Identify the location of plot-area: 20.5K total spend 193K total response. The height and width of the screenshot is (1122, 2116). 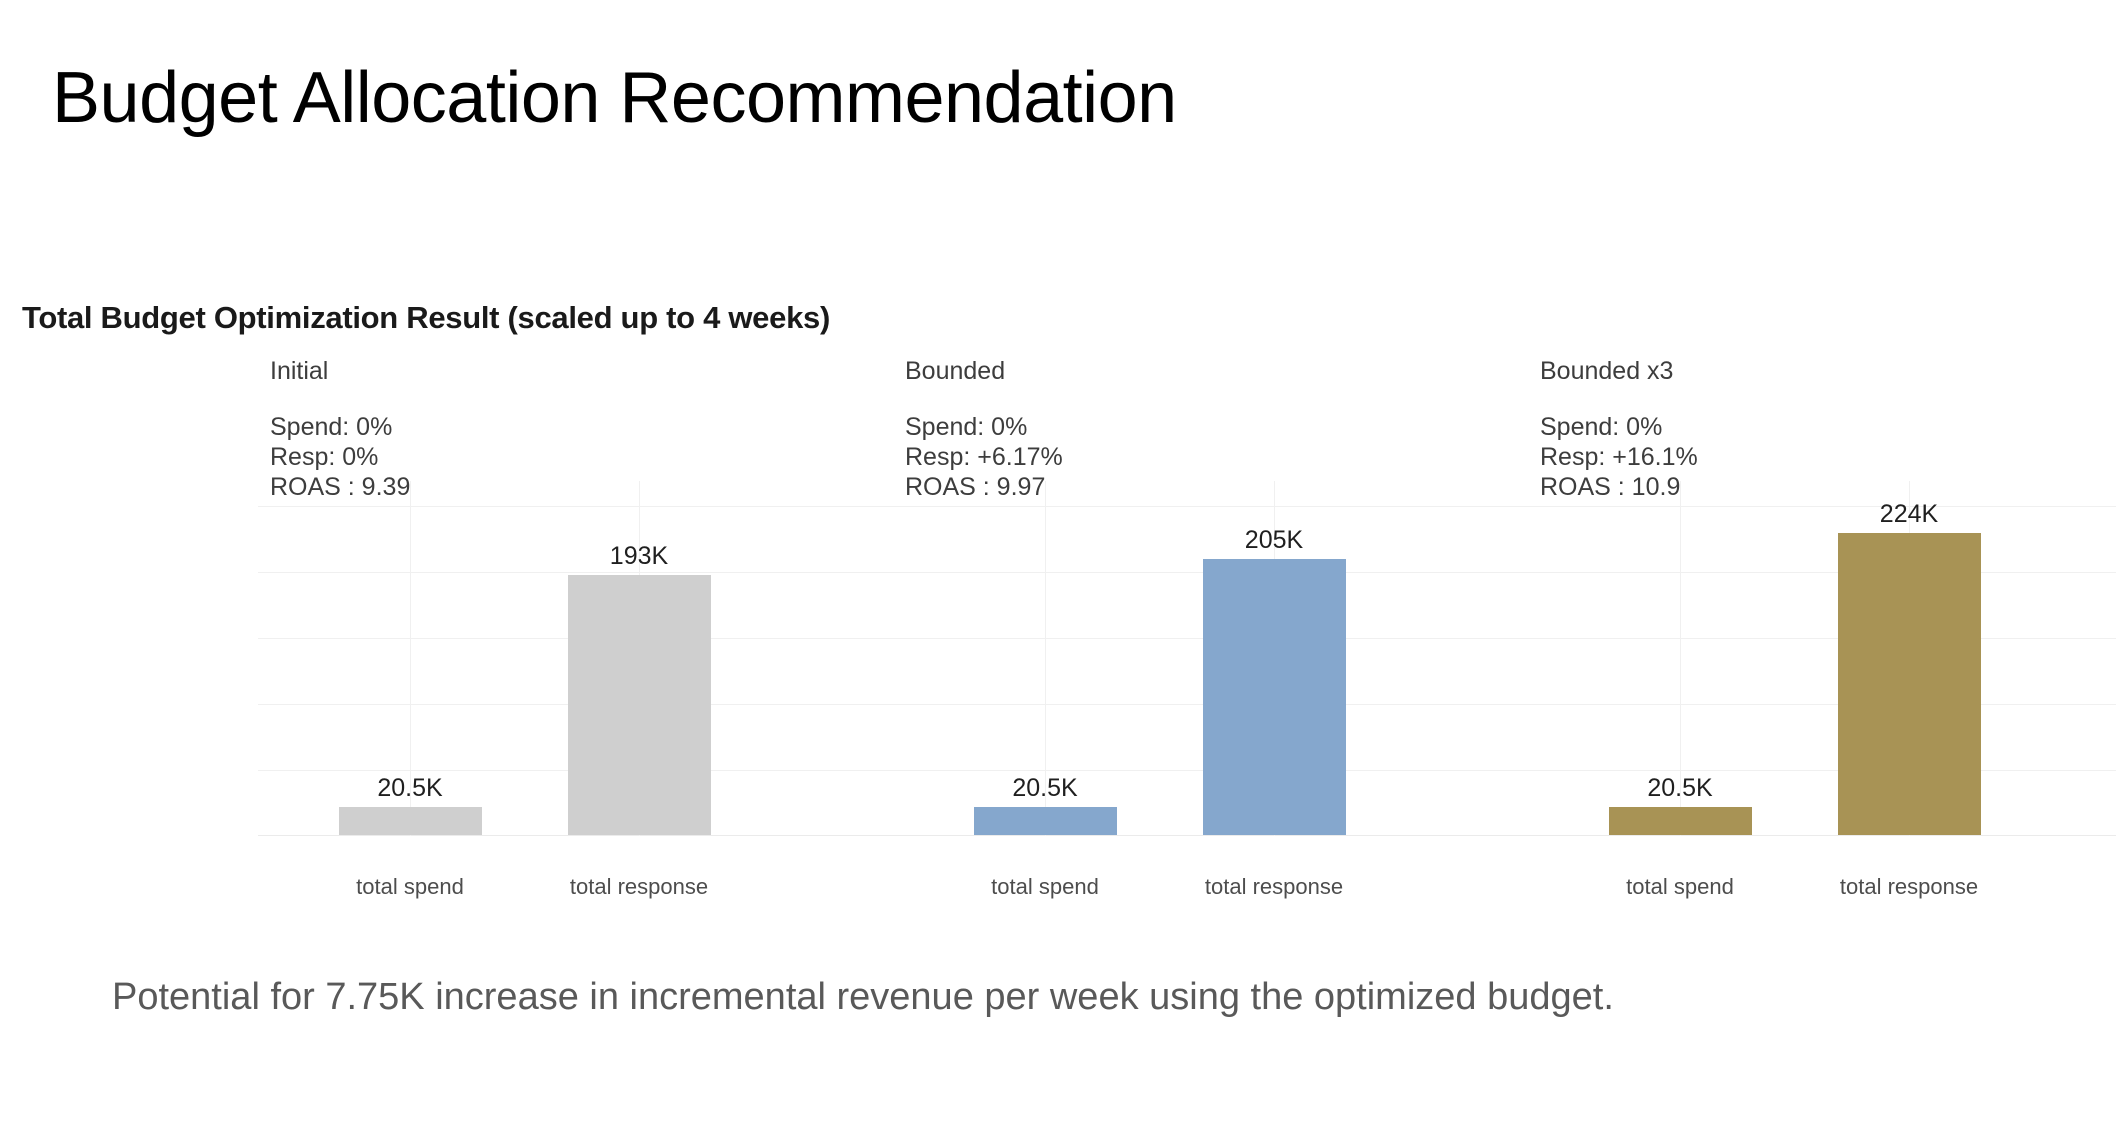
(575, 690).